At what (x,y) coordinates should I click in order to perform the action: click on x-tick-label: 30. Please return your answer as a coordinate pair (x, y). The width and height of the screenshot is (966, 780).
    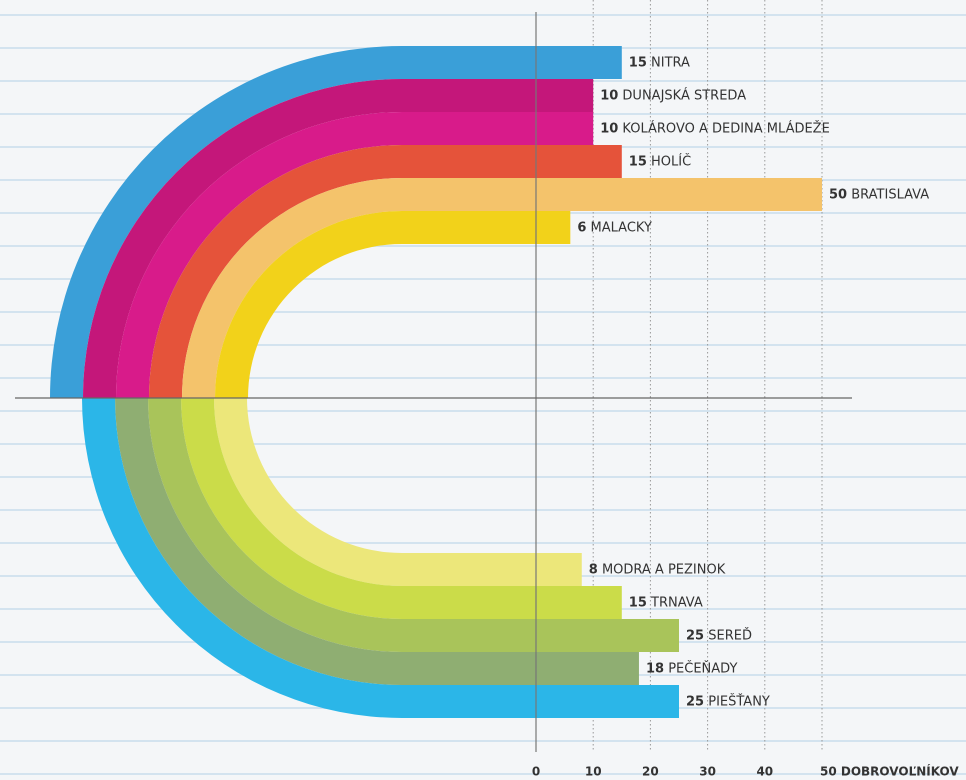
    Looking at the image, I should click on (707, 772).